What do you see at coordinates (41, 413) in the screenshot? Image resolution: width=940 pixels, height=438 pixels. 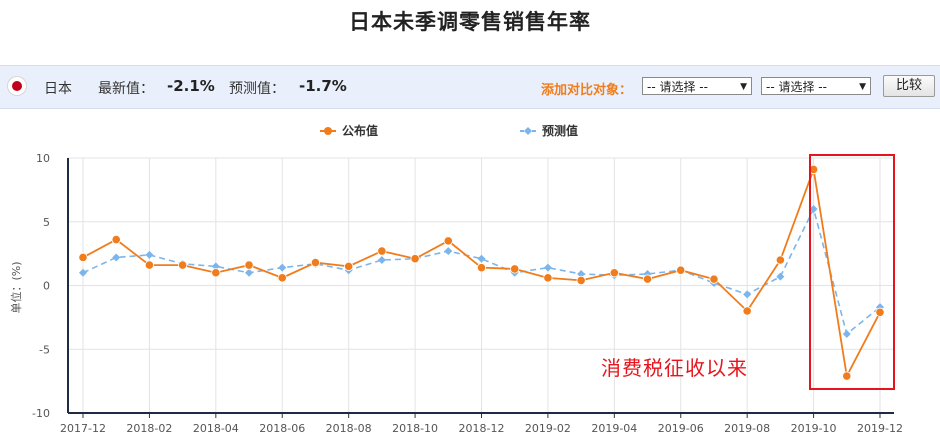 I see `y-tick-label: -10` at bounding box center [41, 413].